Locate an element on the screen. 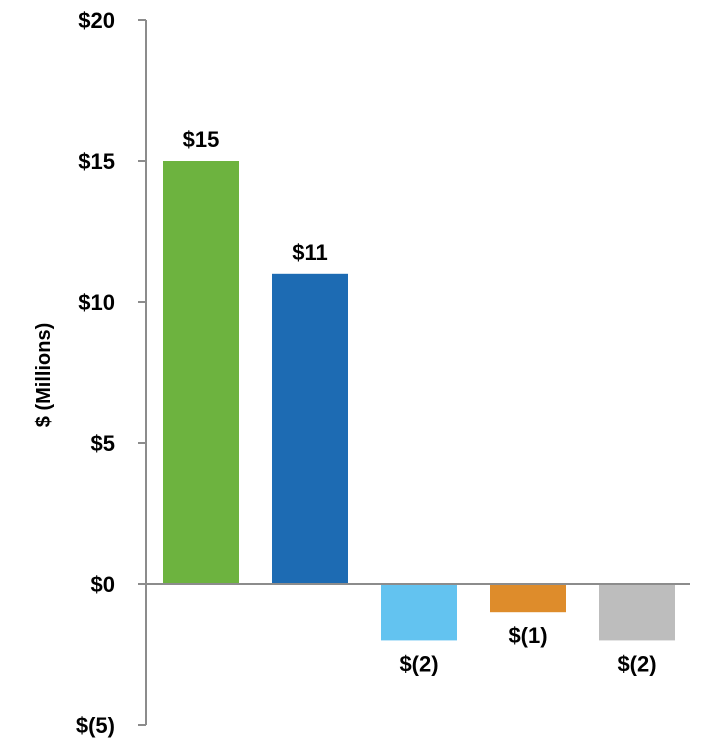 This screenshot has height=745, width=710. bar-2-value-label: $11 is located at coordinates (310, 252).